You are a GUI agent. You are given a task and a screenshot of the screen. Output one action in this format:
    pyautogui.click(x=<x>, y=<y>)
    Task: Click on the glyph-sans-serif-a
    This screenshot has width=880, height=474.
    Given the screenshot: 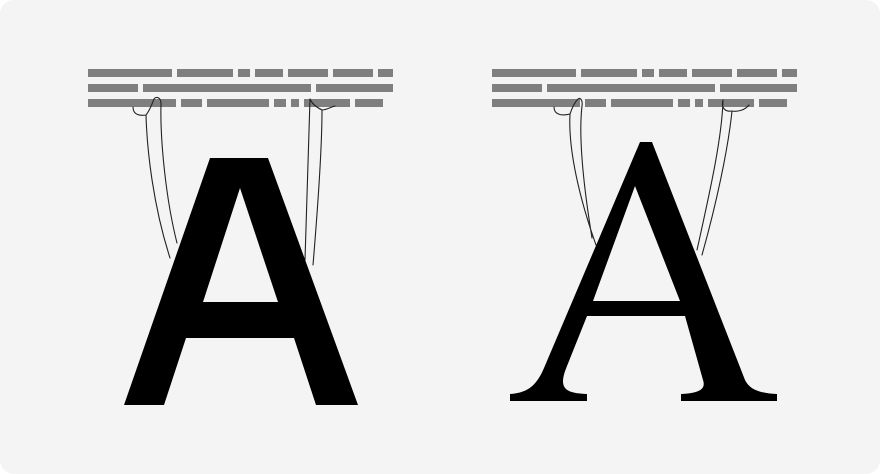 What is the action you would take?
    pyautogui.click(x=241, y=281)
    